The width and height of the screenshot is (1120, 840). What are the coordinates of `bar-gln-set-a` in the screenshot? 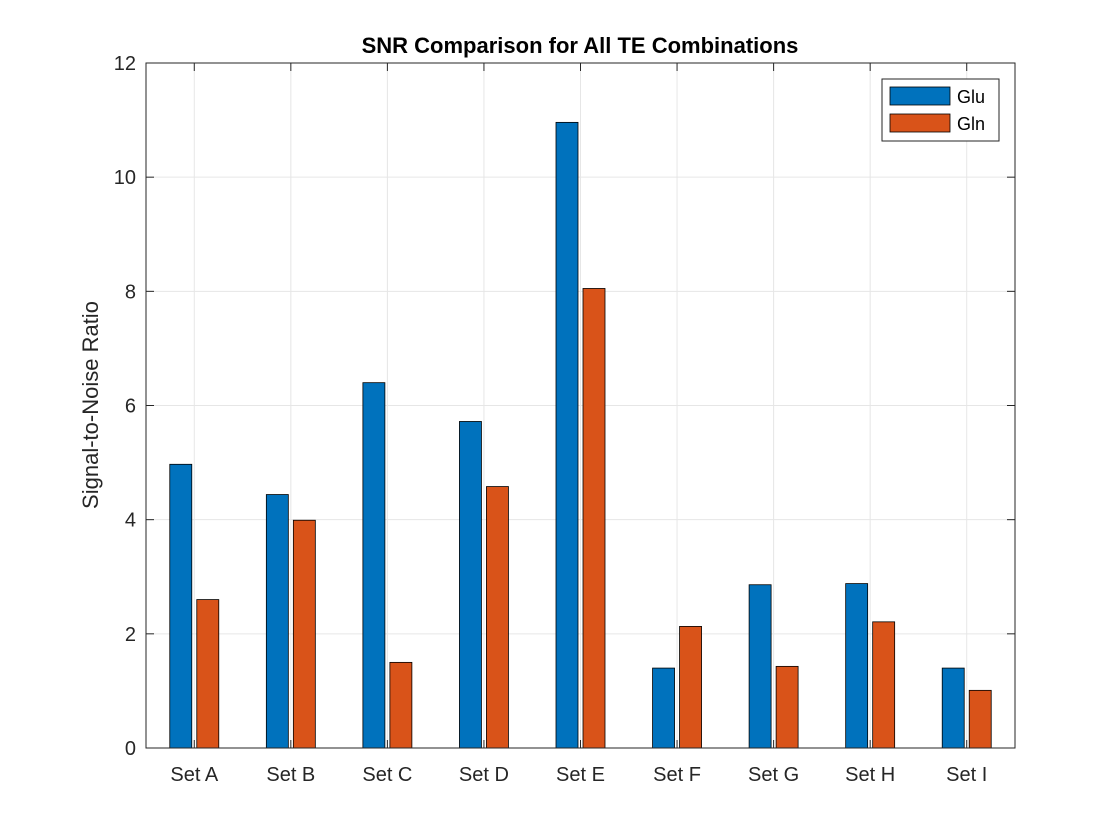 It's located at (208, 674).